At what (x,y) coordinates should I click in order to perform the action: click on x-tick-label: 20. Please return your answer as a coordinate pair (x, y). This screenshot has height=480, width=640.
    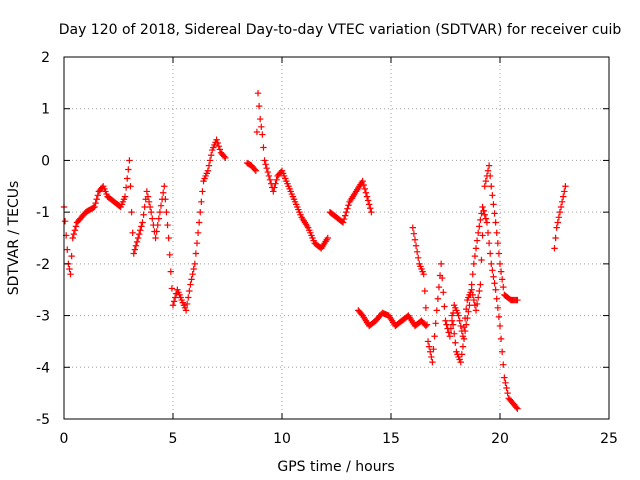
    Looking at the image, I should click on (500, 439).